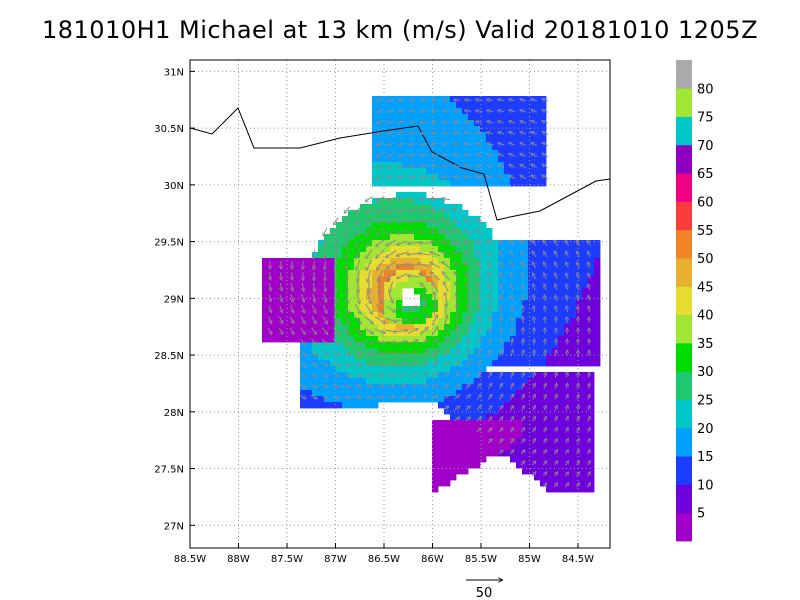 Image resolution: width=800 pixels, height=600 pixels. What do you see at coordinates (169, 243) in the screenshot?
I see `lat-tick-label: 29.5N` at bounding box center [169, 243].